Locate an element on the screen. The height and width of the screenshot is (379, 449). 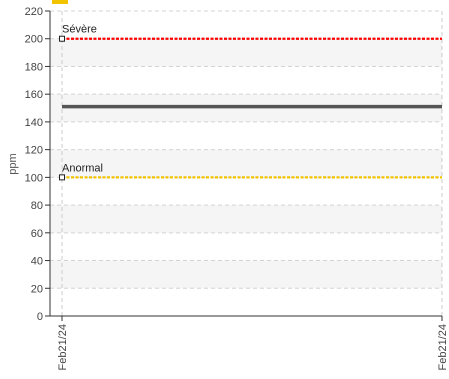
y-axis-title: ppm is located at coordinates (13, 163).